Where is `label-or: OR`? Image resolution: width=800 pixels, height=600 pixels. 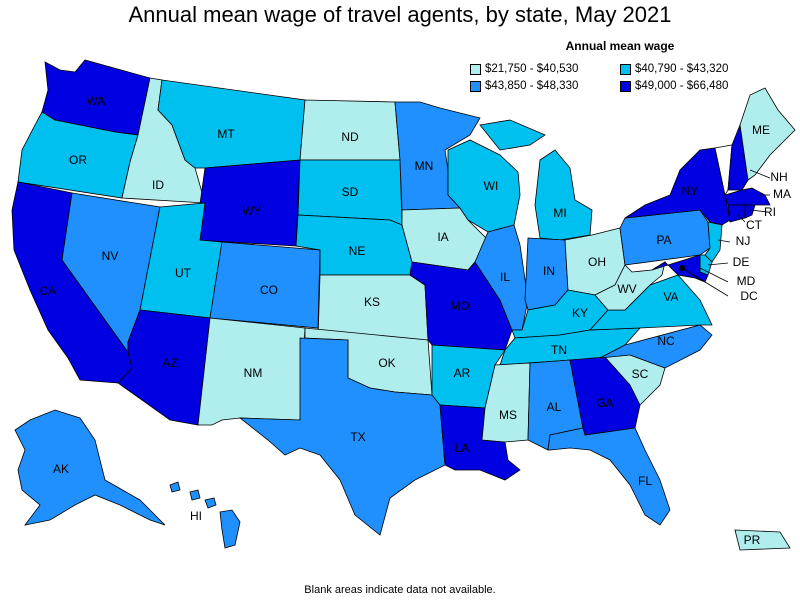
label-or: OR is located at coordinates (78, 160).